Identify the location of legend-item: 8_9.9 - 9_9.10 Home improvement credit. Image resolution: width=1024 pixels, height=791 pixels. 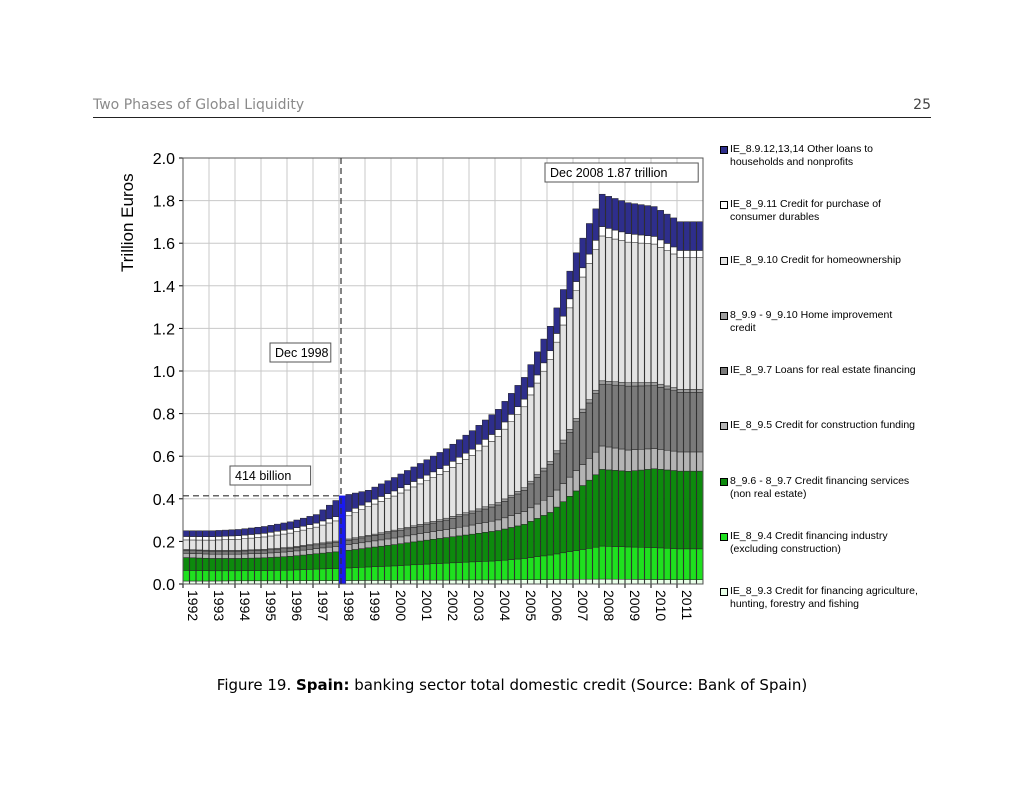
(820, 336).